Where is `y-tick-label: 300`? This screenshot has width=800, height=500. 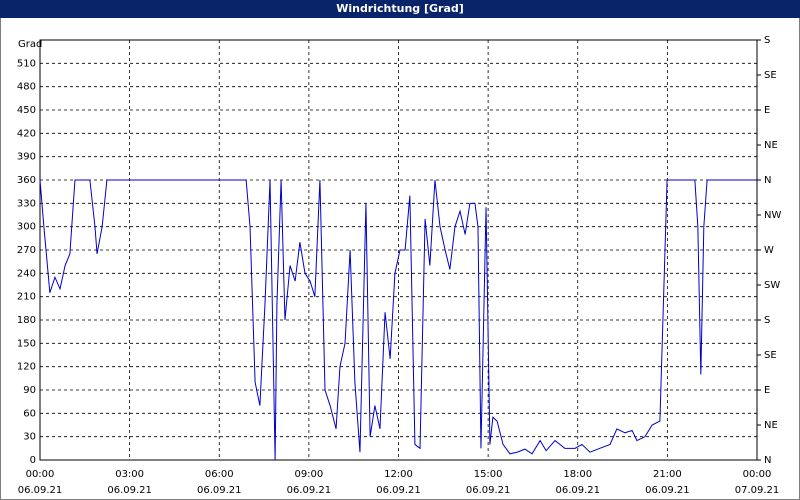 y-tick-label: 300 is located at coordinates (26, 227).